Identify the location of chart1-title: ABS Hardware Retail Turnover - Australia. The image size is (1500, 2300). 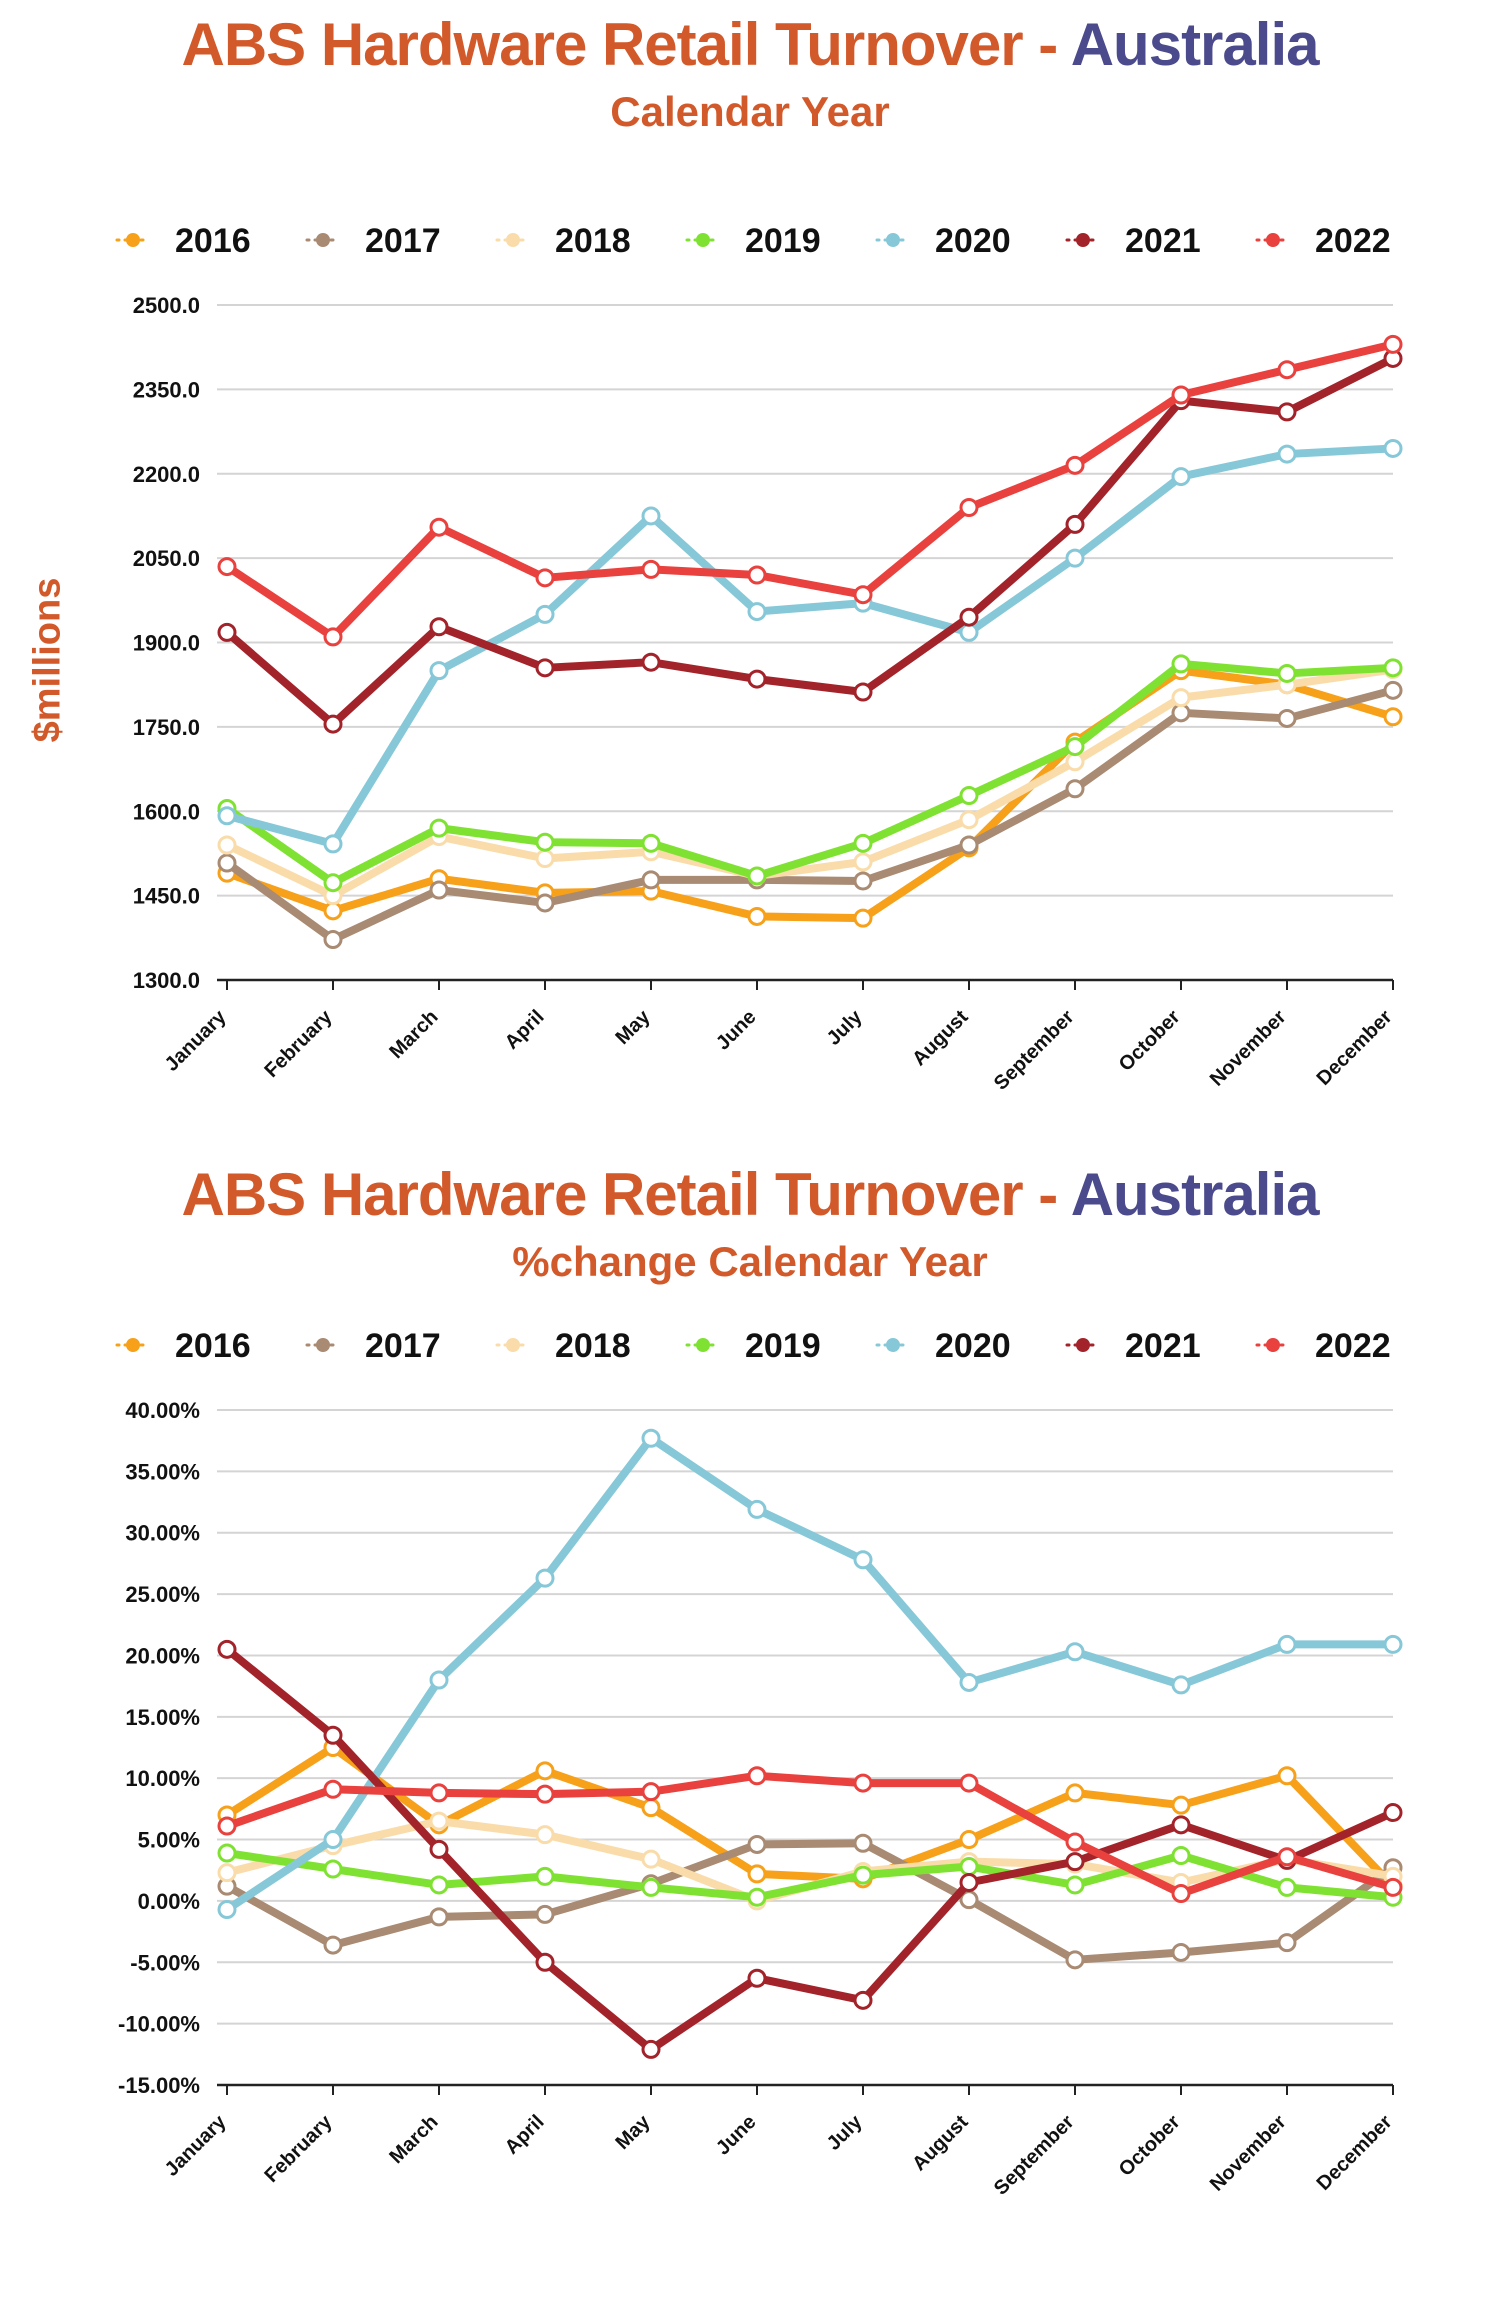
(750, 44).